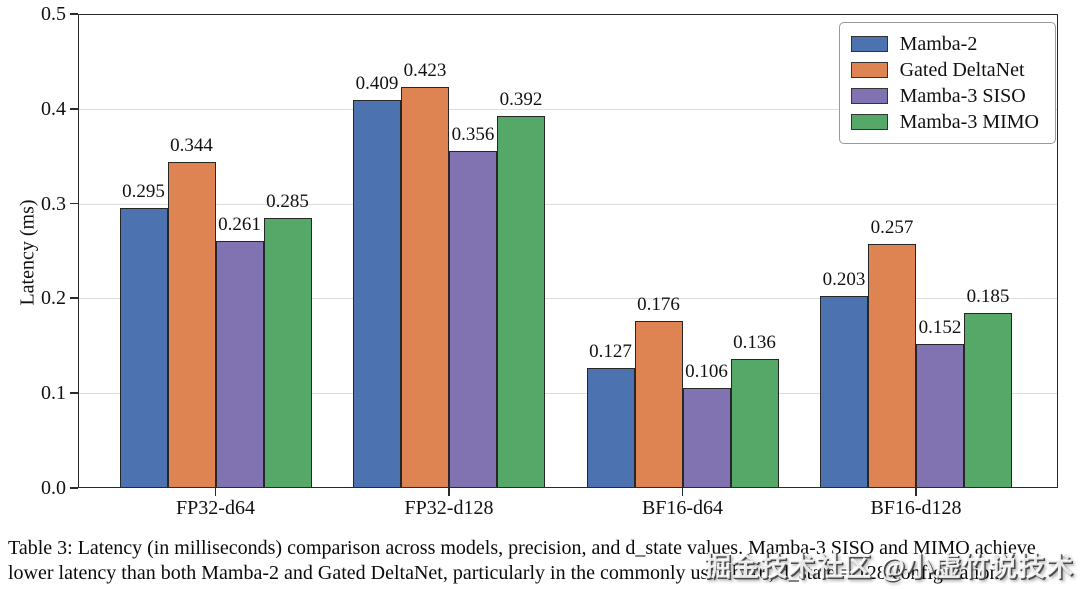  Describe the element at coordinates (473, 134) in the screenshot. I see `bar-value-label: 0.356` at that location.